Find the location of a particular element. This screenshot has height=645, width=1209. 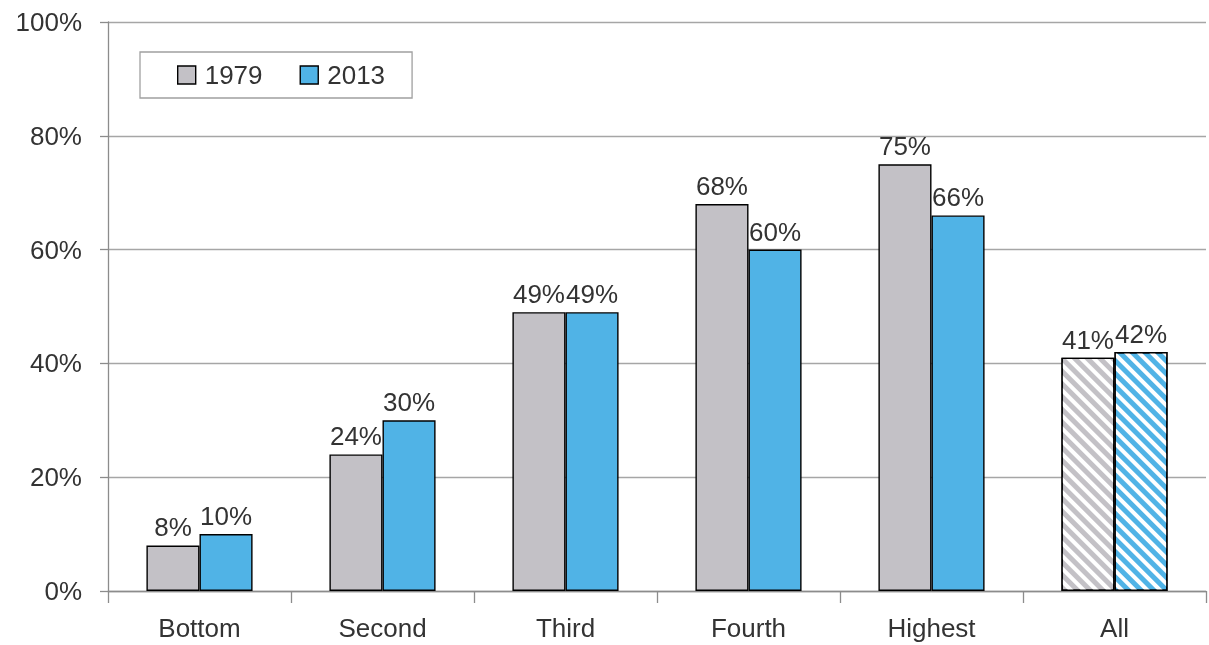

data-label: 30% is located at coordinates (409, 402).